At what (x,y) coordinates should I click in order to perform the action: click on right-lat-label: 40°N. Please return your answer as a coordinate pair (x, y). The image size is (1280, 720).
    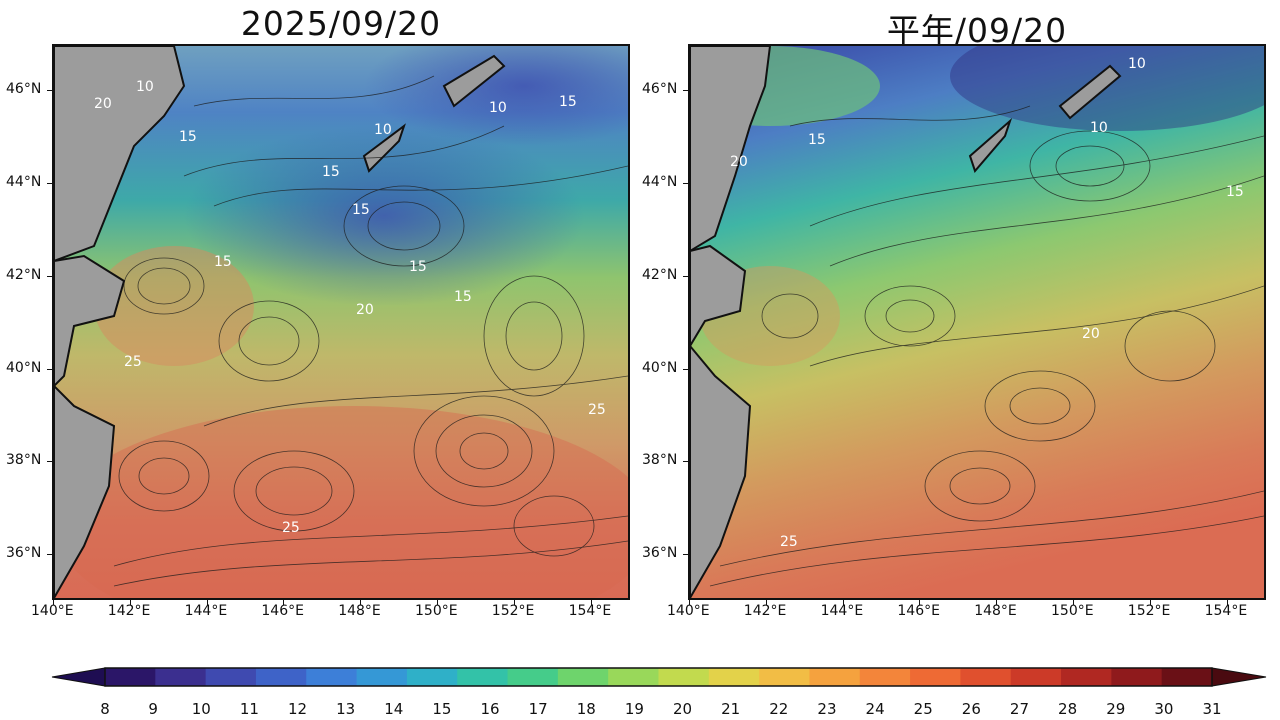
    Looking at the image, I should click on (660, 368).